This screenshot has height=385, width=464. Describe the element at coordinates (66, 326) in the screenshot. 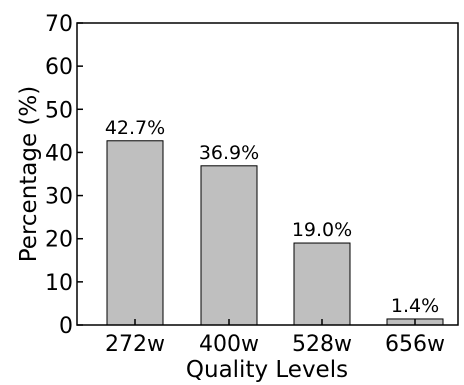

I see `y-tick-label-0: 0` at that location.